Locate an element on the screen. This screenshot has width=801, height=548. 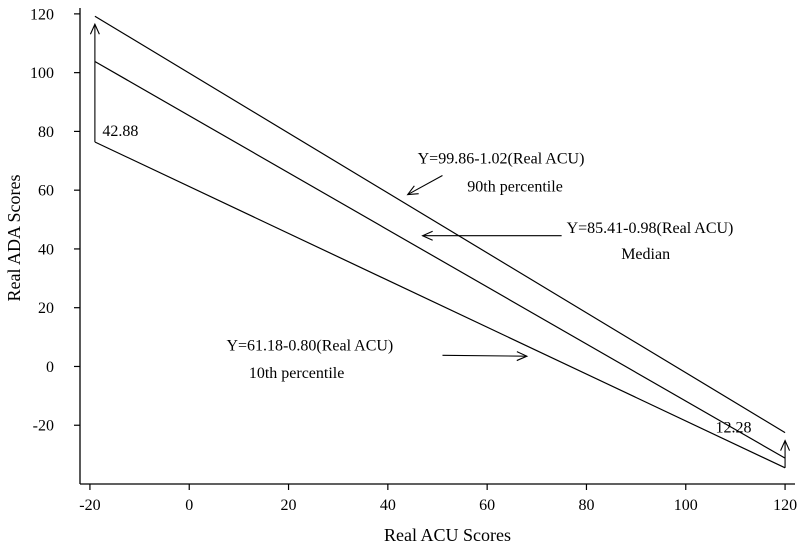
annotation-label: Median is located at coordinates (645, 254).